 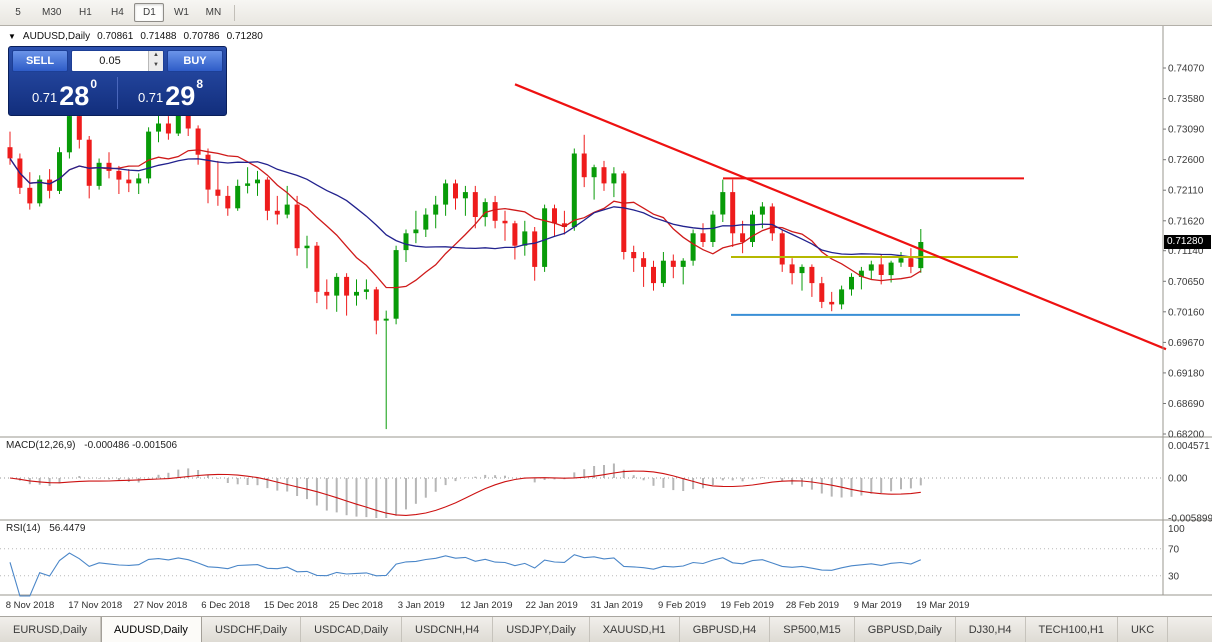 What do you see at coordinates (878, 605) in the screenshot?
I see `svg-text: 9 Mar 2019` at bounding box center [878, 605].